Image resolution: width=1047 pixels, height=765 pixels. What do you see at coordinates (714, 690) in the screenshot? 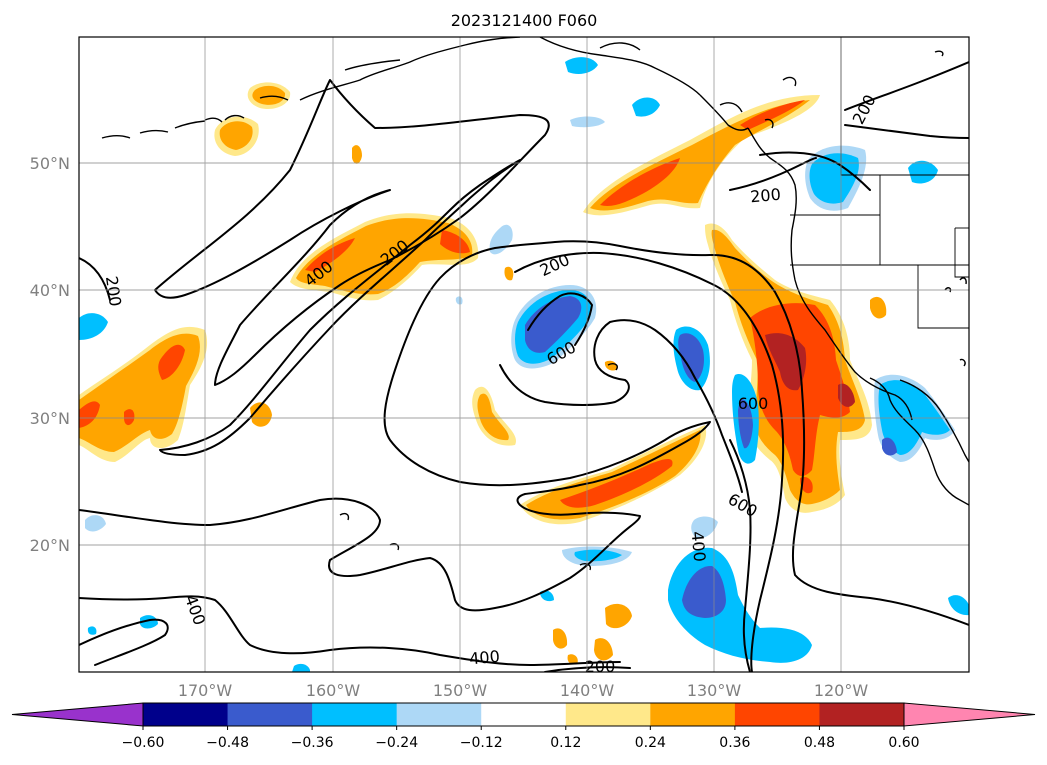
I see `lon-label: 130°W` at bounding box center [714, 690].